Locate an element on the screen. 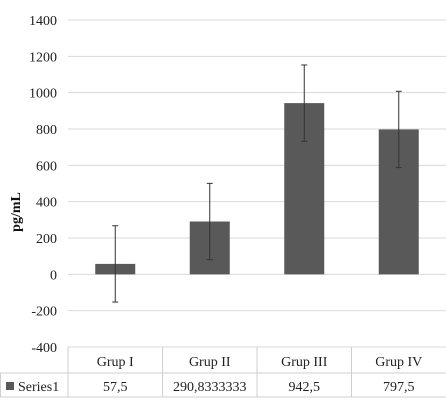 Image resolution: width=446 pixels, height=400 pixels. y-tick-label: -400 is located at coordinates (44, 348).